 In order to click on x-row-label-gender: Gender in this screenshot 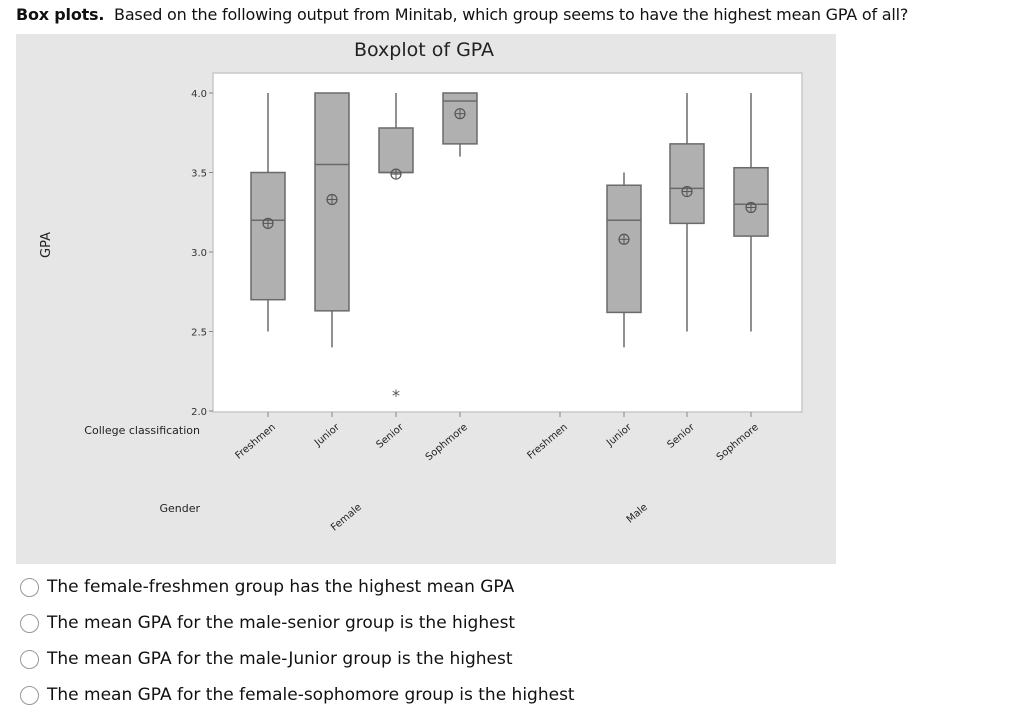, I will do `click(179, 508)`.